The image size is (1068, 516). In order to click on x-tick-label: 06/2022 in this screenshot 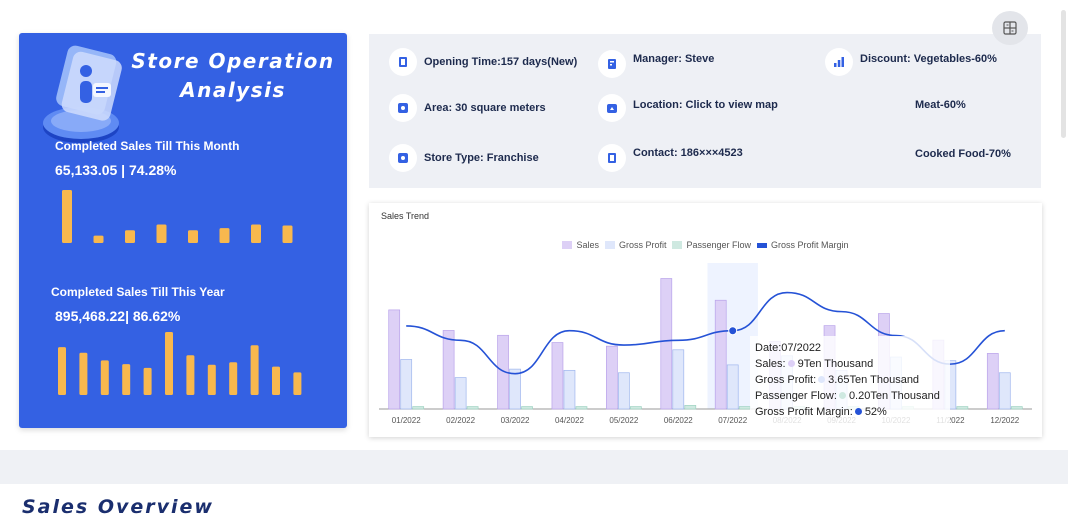, I will do `click(678, 420)`.